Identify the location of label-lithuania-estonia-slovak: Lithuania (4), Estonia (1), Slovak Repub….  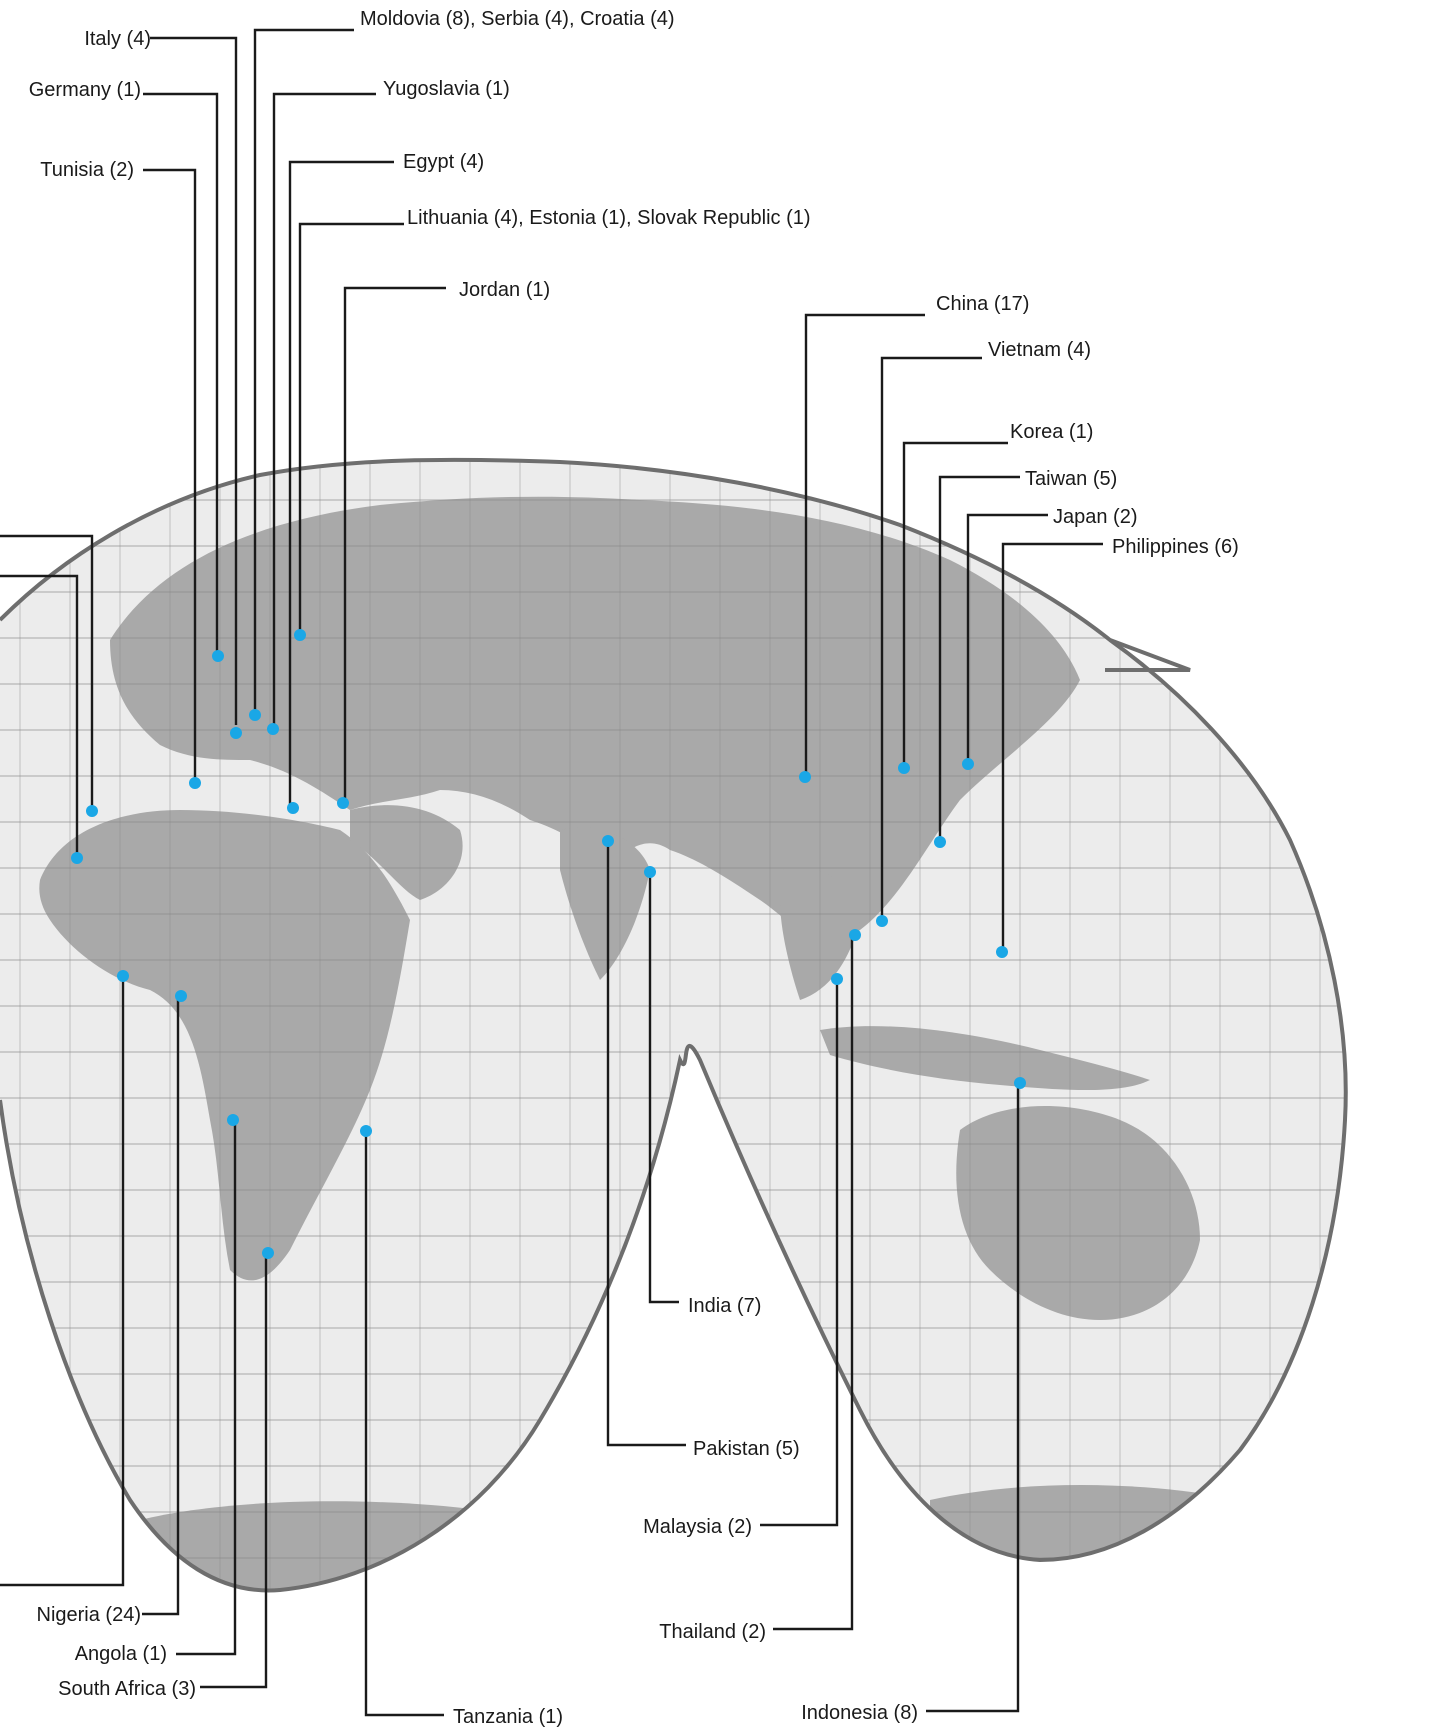
(609, 218).